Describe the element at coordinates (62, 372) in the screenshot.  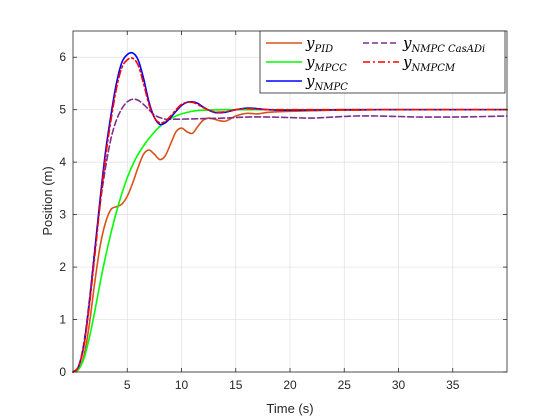
I see `y-tick-label: 0` at that location.